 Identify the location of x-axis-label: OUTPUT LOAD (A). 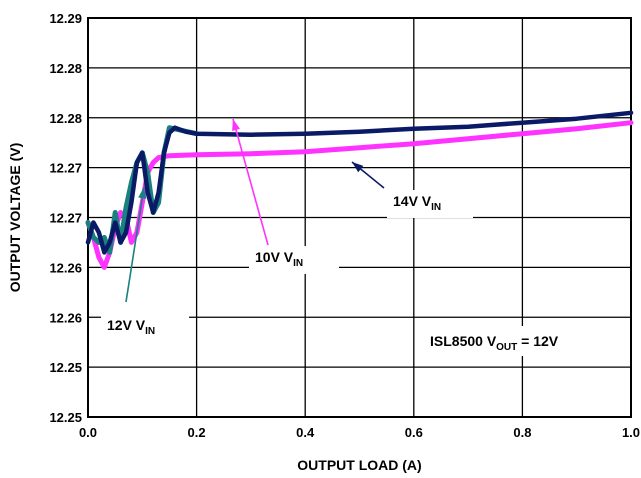
(359, 465).